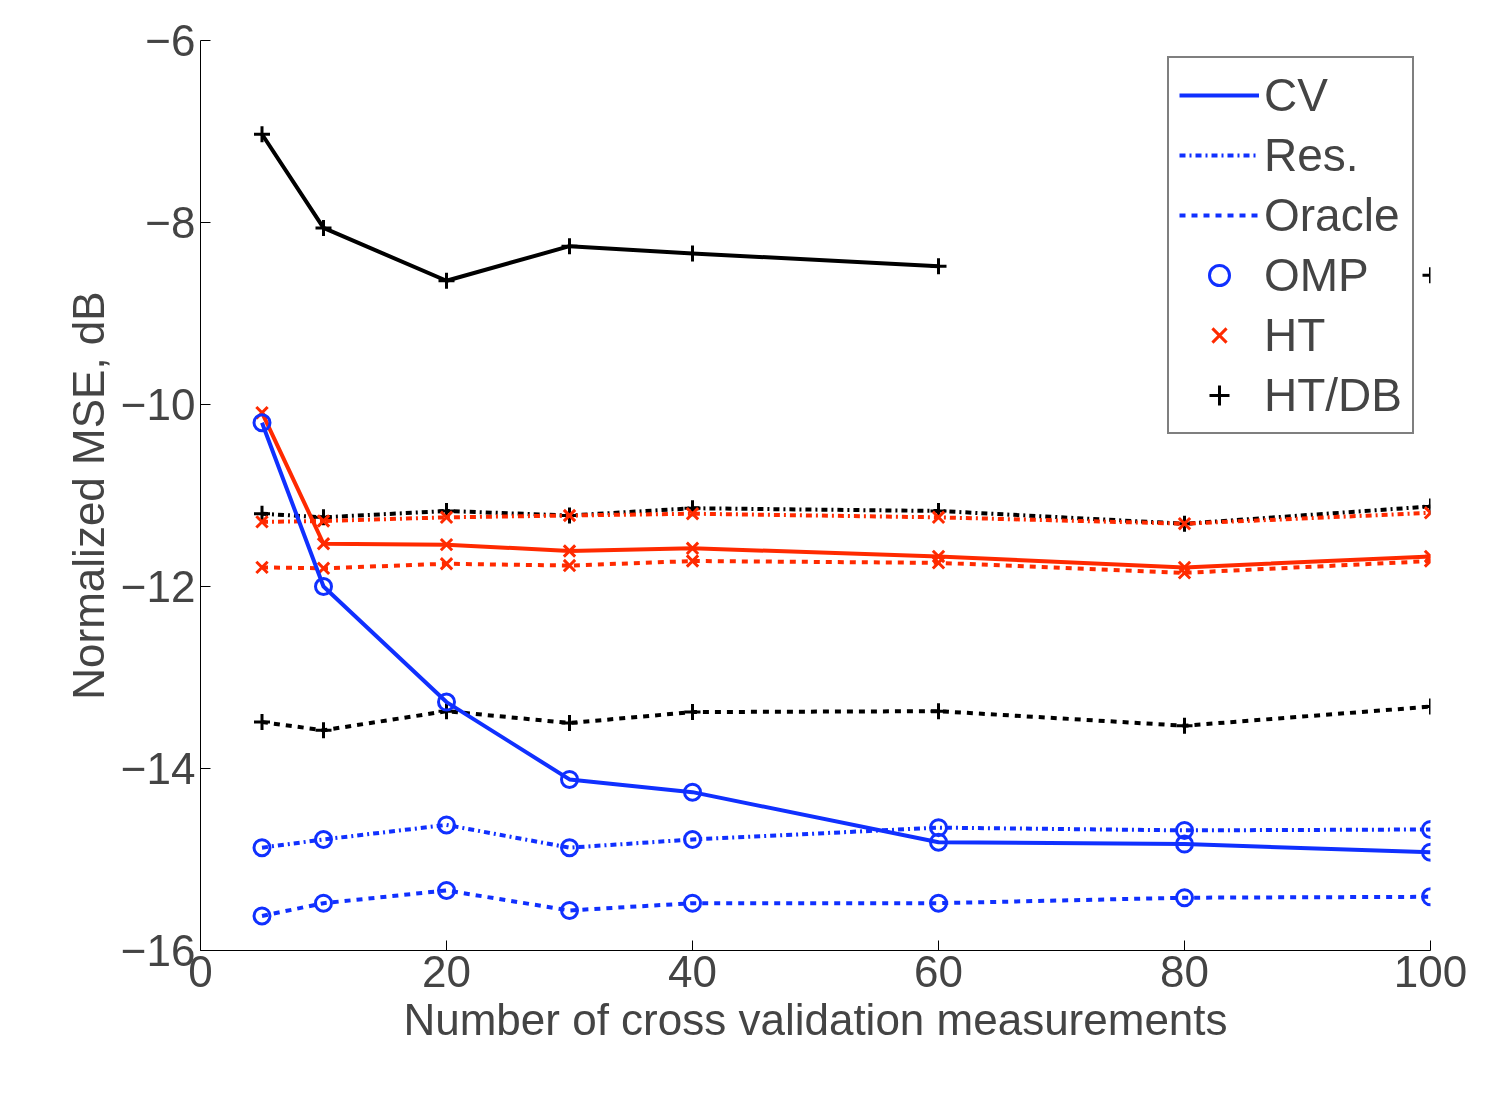 This screenshot has width=1512, height=1107. I want to click on y-tick-label: −12, so click(158, 586).